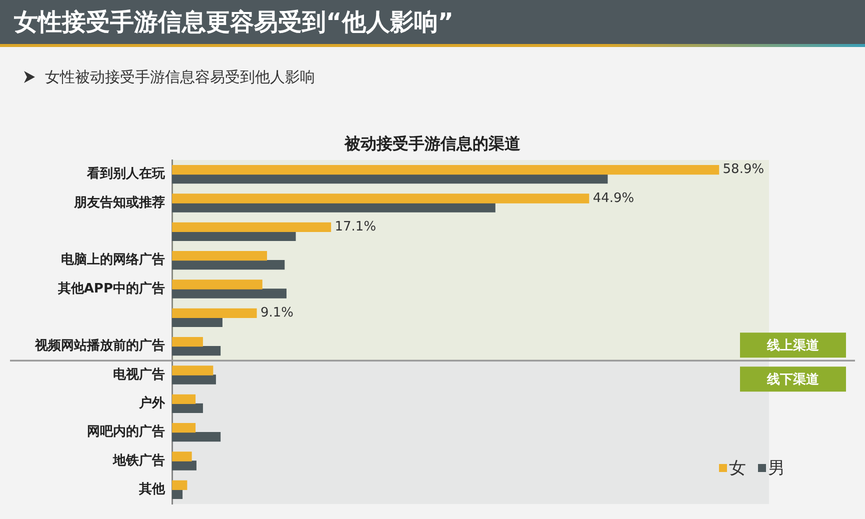  I want to click on y-tick-label: 视频网站播放前的广告, so click(99, 346).